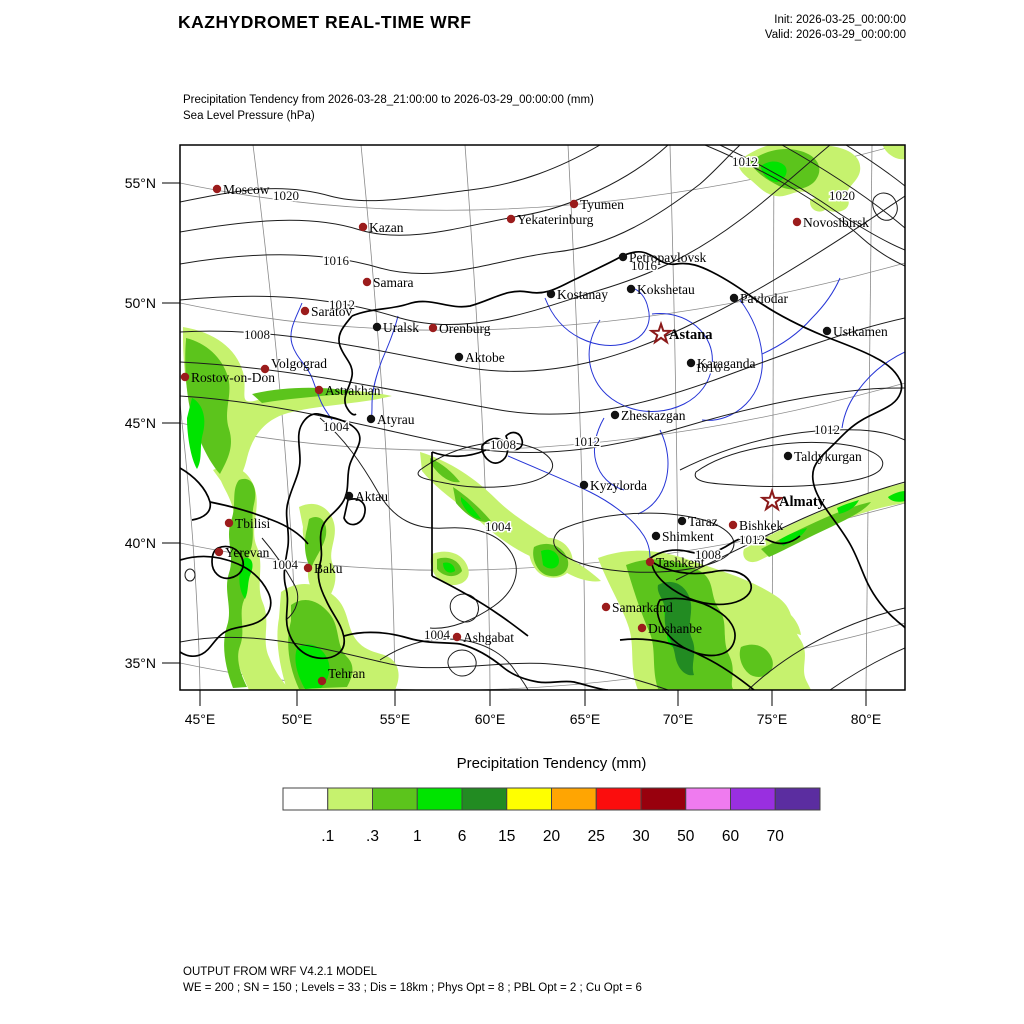  What do you see at coordinates (353, 390) in the screenshot?
I see `city-astrakhan-label: Astrakhan` at bounding box center [353, 390].